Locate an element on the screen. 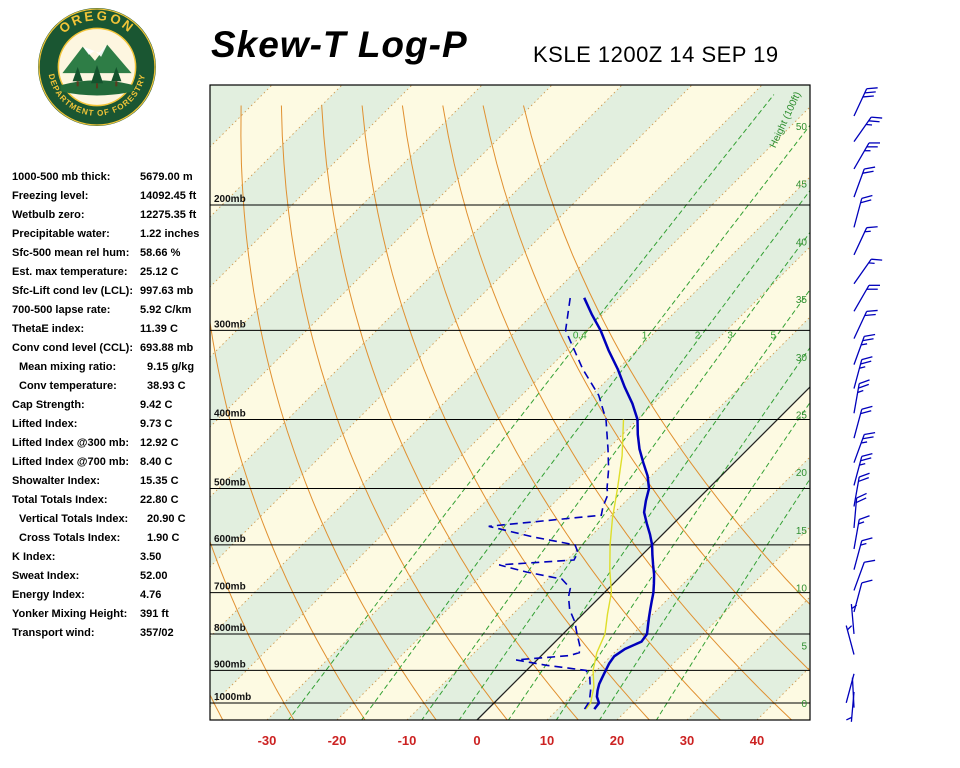 Image resolution: width=960 pixels, height=768 pixels. stat-row: Mean mixing ratio: 9.15 g/kg is located at coordinates (111, 367).